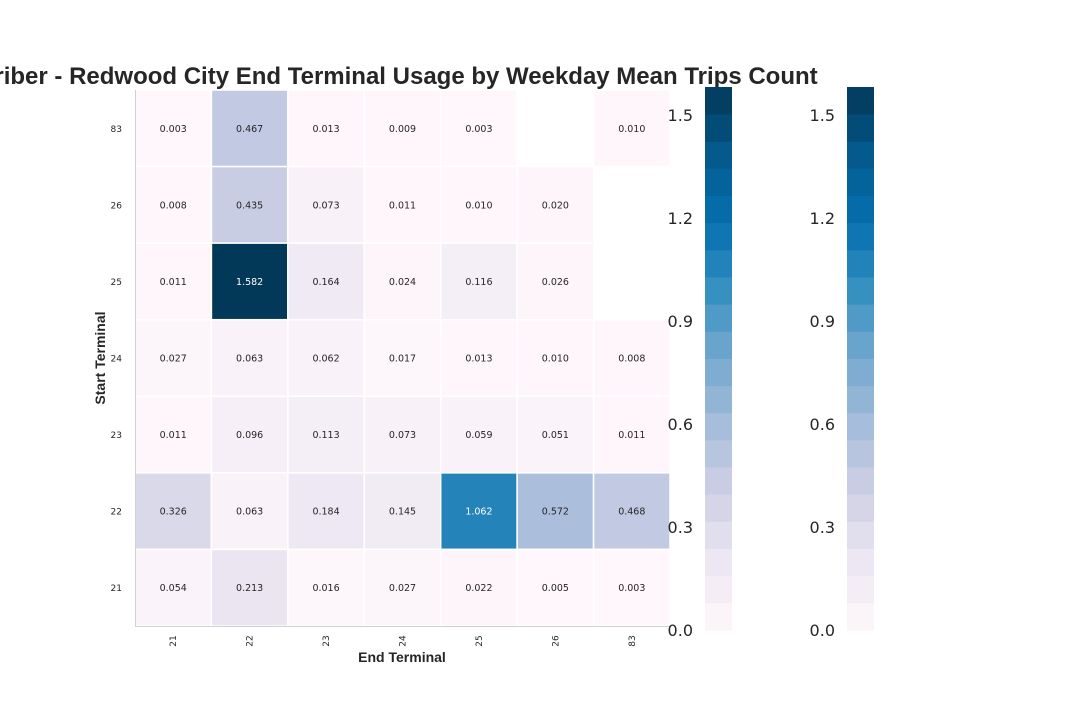 Image resolution: width=1080 pixels, height=720 pixels. I want to click on y-tick-label: 25, so click(116, 283).